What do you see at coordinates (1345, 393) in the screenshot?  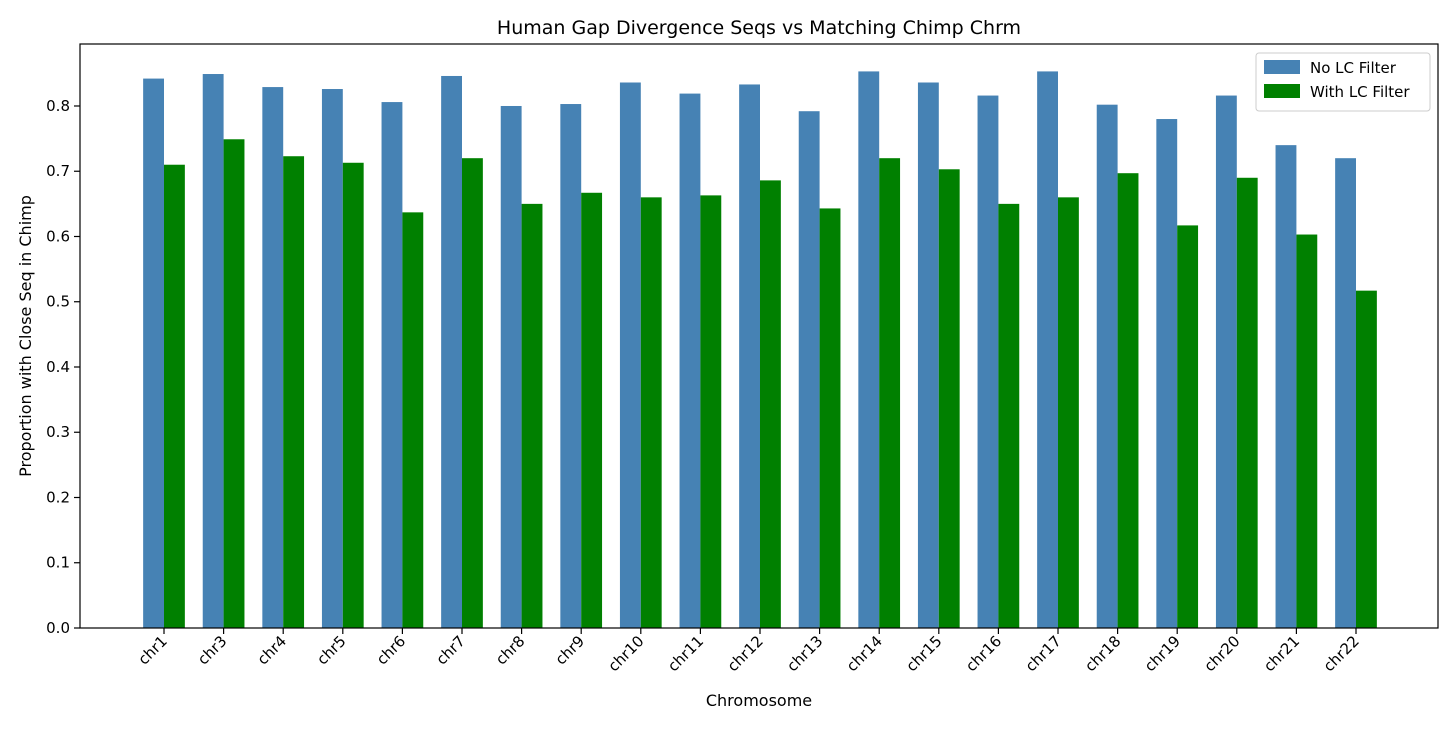 I see `bar-no-lc-filter-chr22` at bounding box center [1345, 393].